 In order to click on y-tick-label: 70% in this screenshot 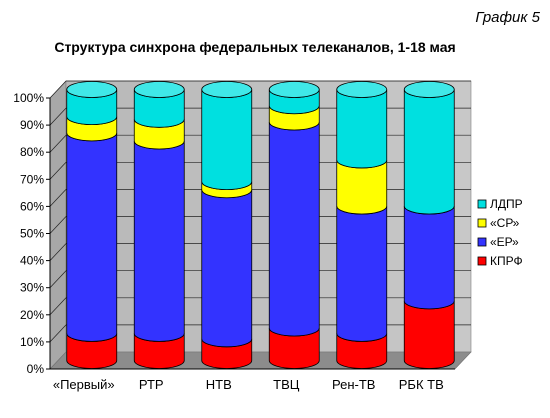, I will do `click(32, 179)`.